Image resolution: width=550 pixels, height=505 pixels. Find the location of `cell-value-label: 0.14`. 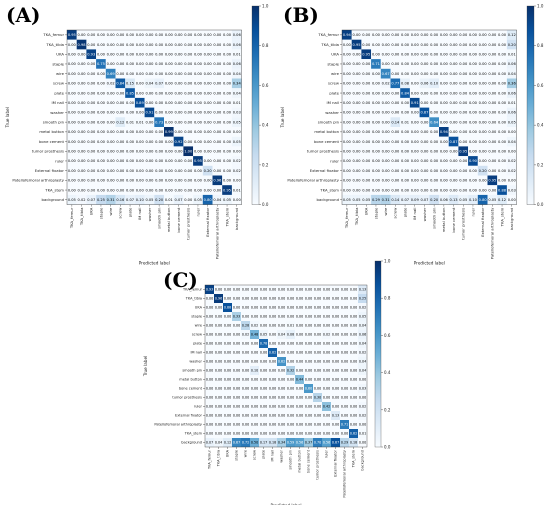

cell-value-label: 0.14 is located at coordinates (395, 200).